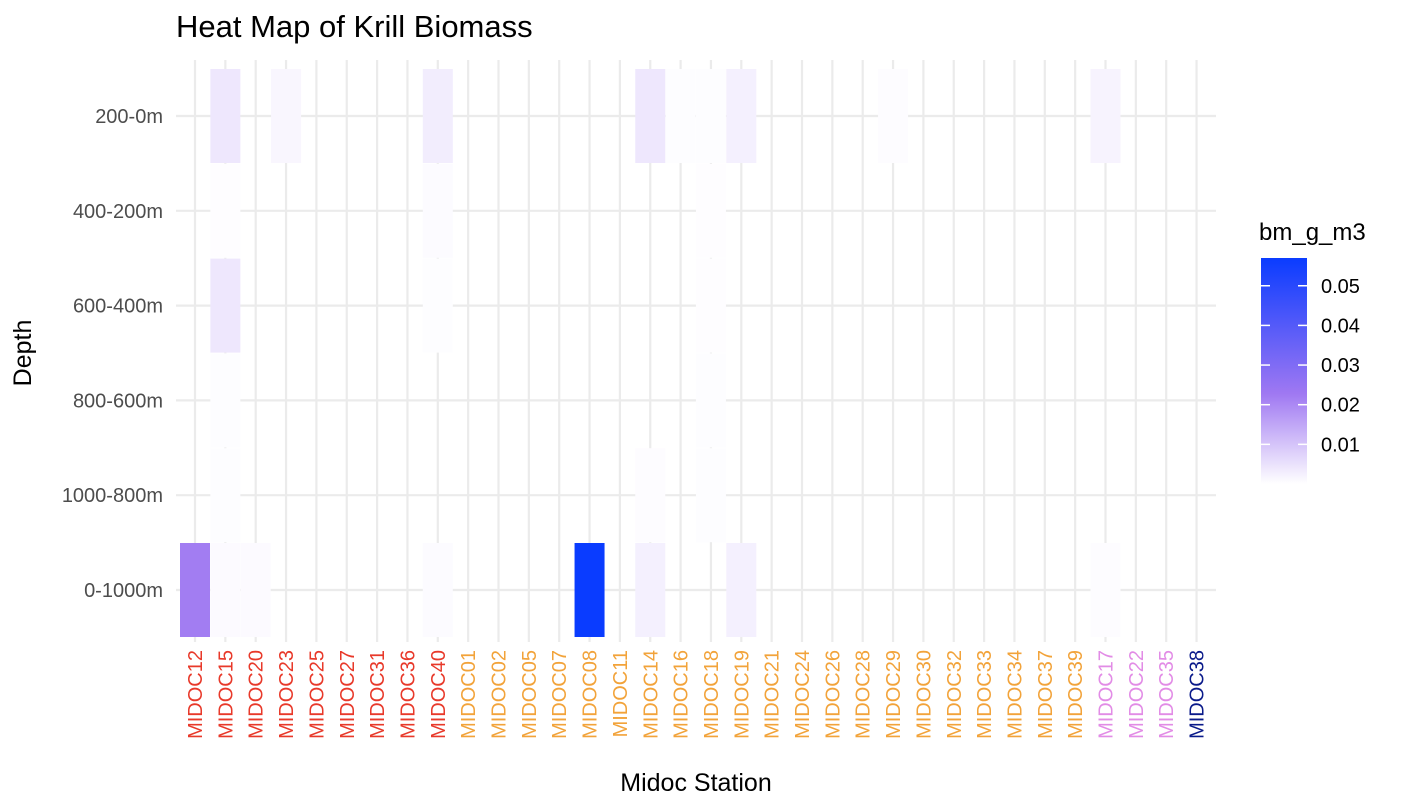  Describe the element at coordinates (560, 694) in the screenshot. I see `x-tick-label: MIDOC07` at that location.